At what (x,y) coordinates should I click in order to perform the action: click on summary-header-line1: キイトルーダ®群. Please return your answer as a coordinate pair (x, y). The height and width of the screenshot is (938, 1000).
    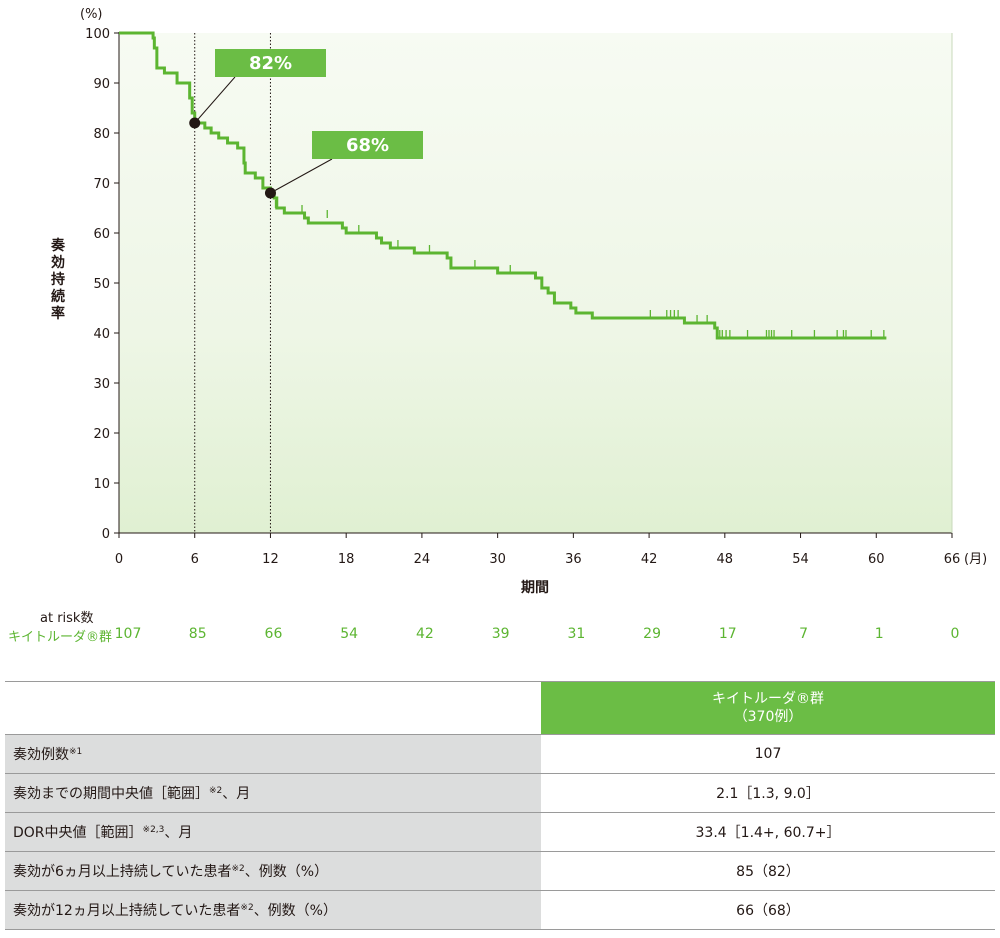
    Looking at the image, I should click on (768, 699).